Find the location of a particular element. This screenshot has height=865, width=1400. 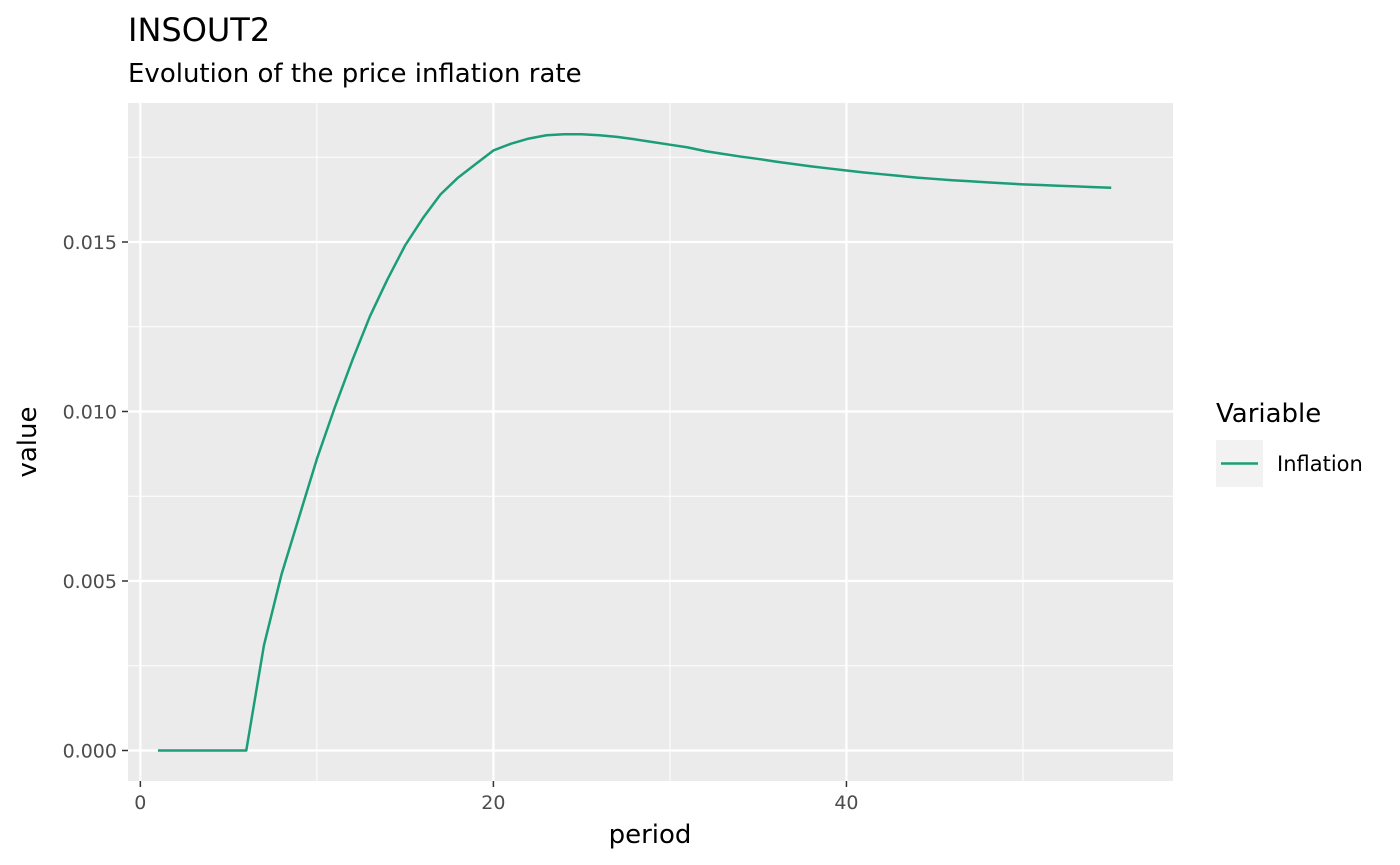

y-tick-label: 0.005 is located at coordinates (90, 582).